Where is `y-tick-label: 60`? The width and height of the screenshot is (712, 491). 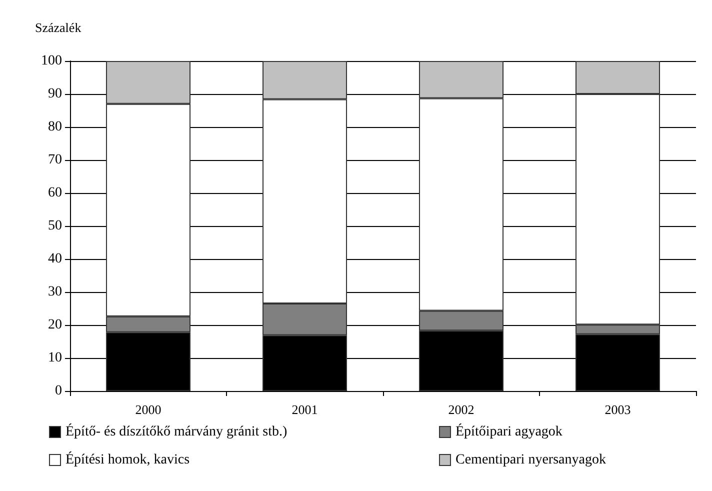
y-tick-label: 60 is located at coordinates (55, 193).